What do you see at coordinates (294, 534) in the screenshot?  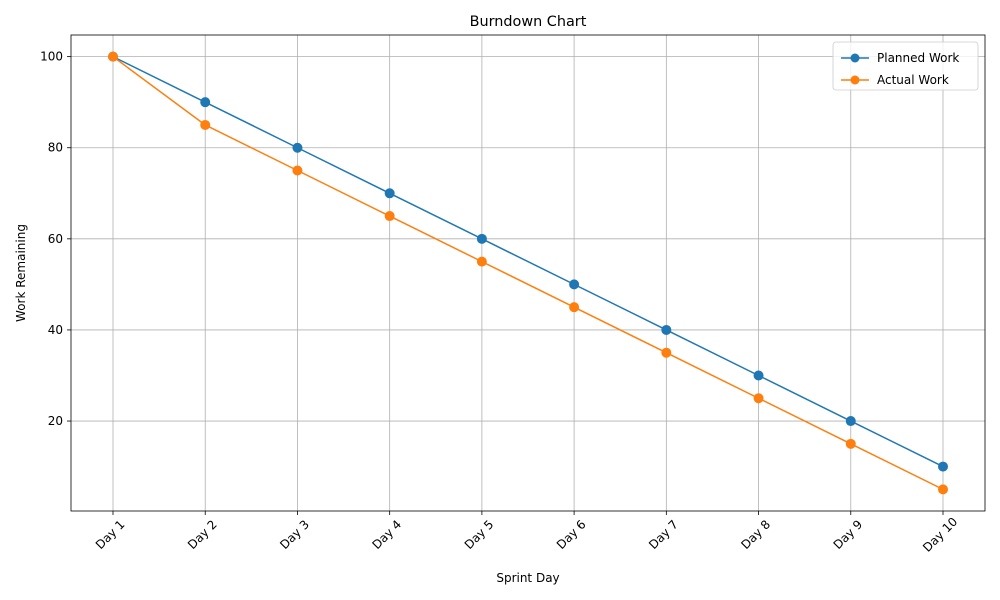 I see `x-tick-label: Day 3` at bounding box center [294, 534].